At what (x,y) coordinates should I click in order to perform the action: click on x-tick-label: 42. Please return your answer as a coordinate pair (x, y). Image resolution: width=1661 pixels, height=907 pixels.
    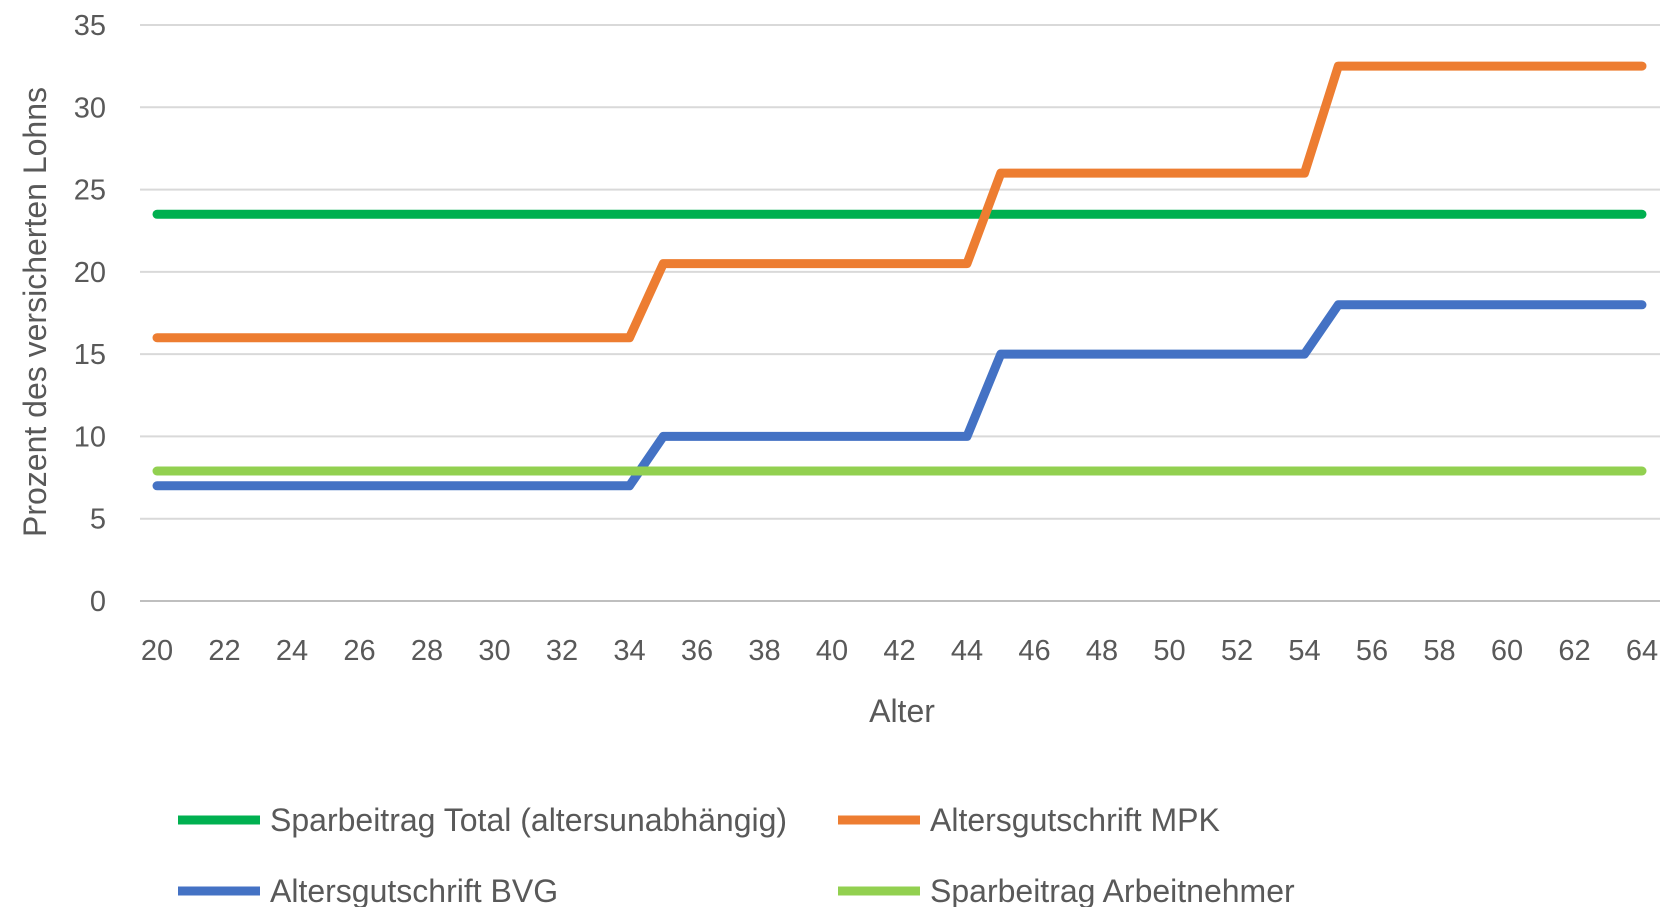
    Looking at the image, I should click on (899, 651).